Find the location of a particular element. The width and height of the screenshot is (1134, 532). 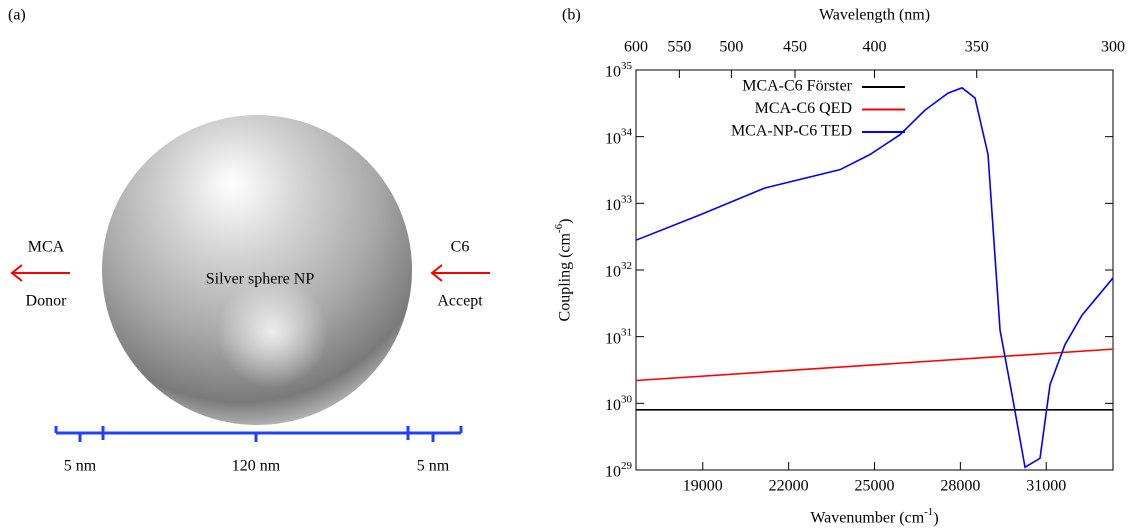

x2-tick-label: 600 is located at coordinates (636, 47).